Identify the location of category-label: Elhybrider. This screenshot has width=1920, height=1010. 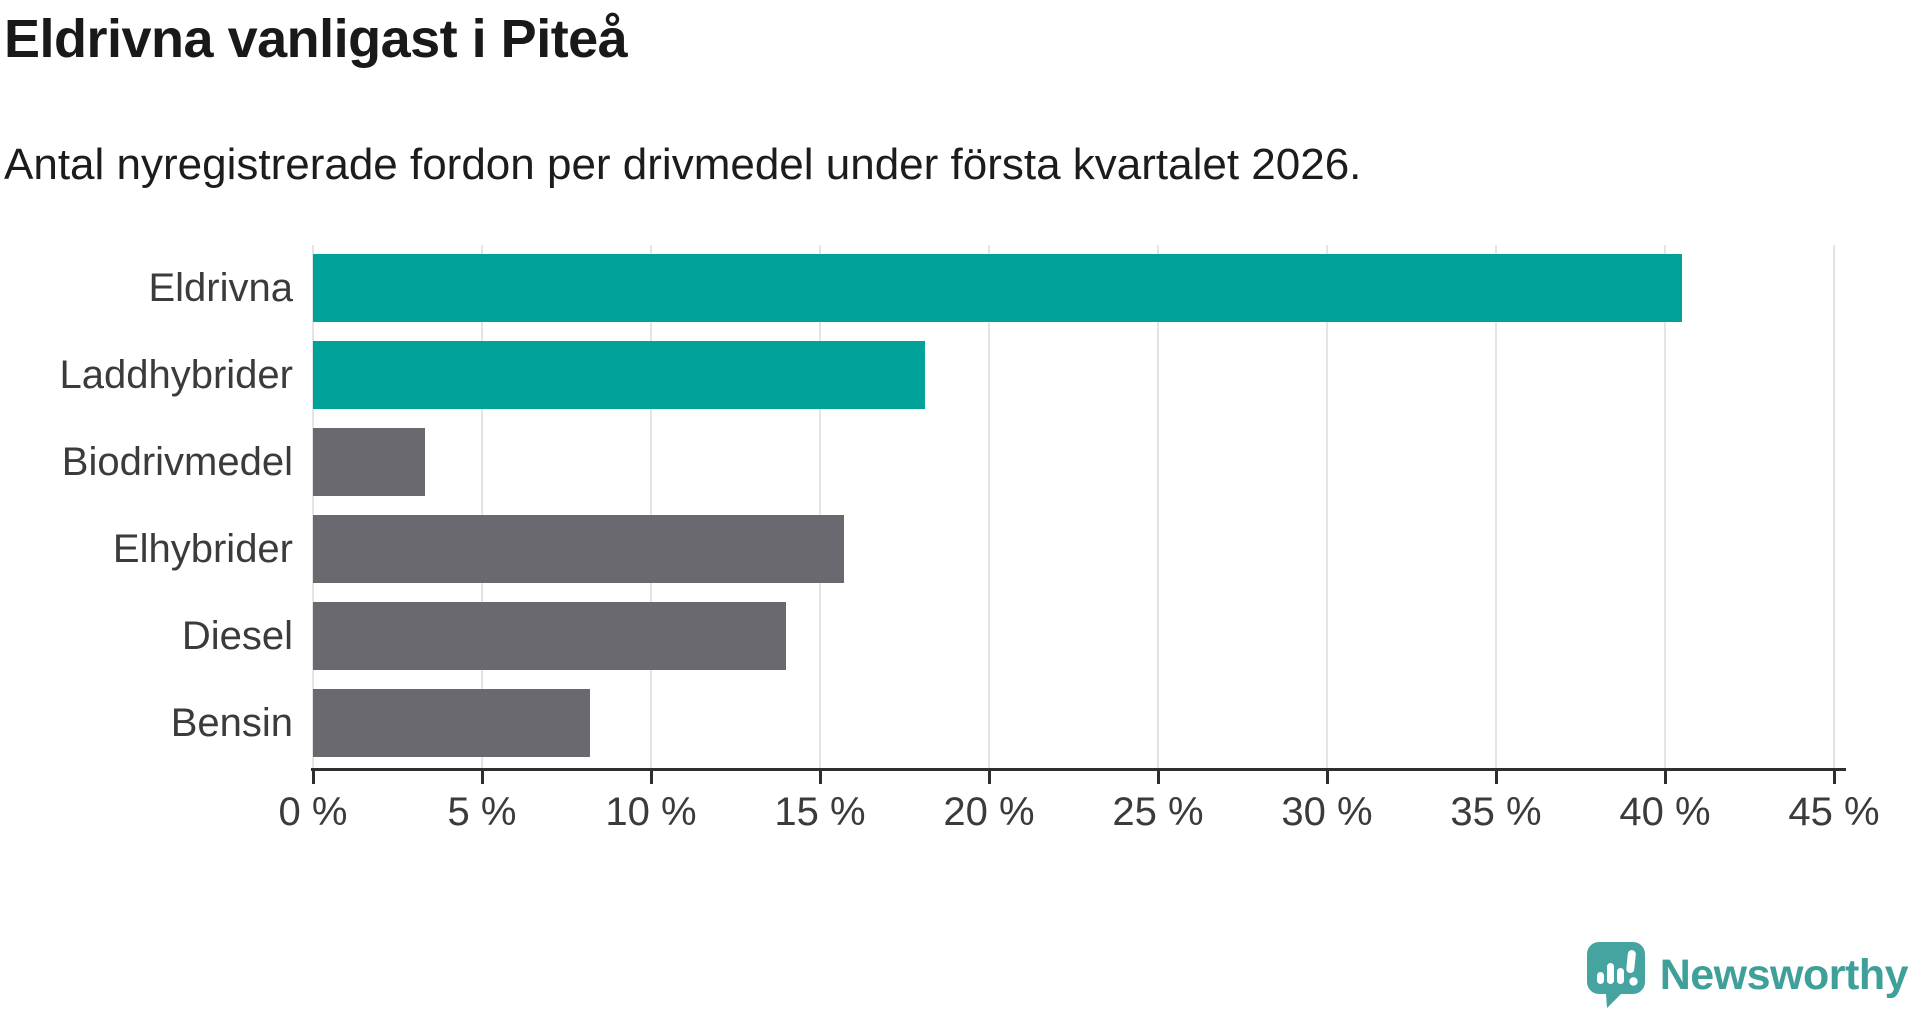
(202, 548).